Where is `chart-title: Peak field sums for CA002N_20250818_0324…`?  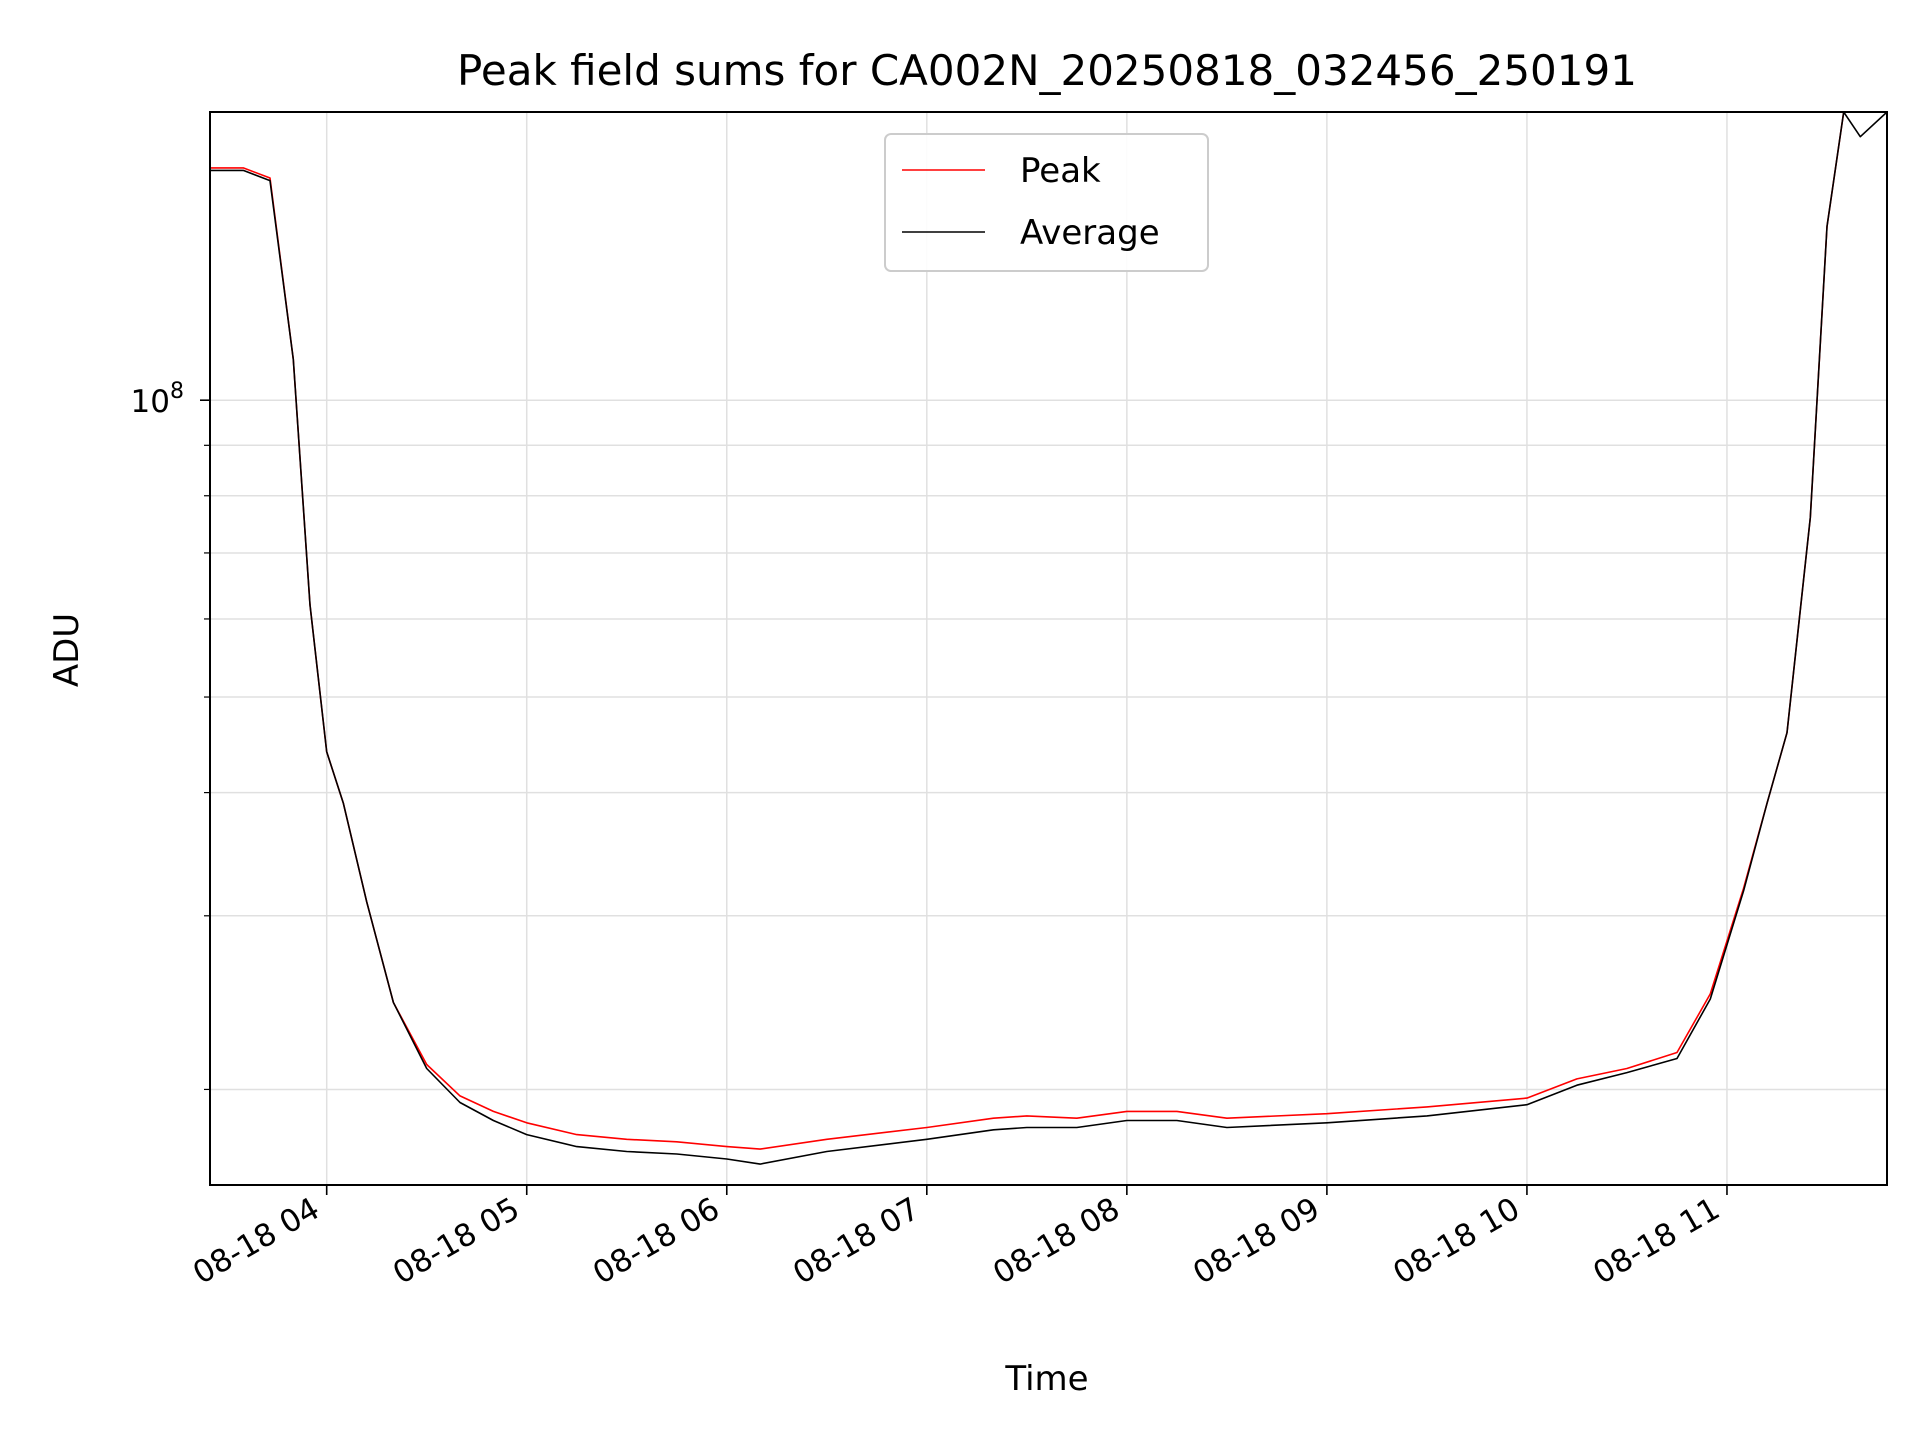 chart-title: Peak field sums for CA002N_20250818_0324… is located at coordinates (1047, 70).